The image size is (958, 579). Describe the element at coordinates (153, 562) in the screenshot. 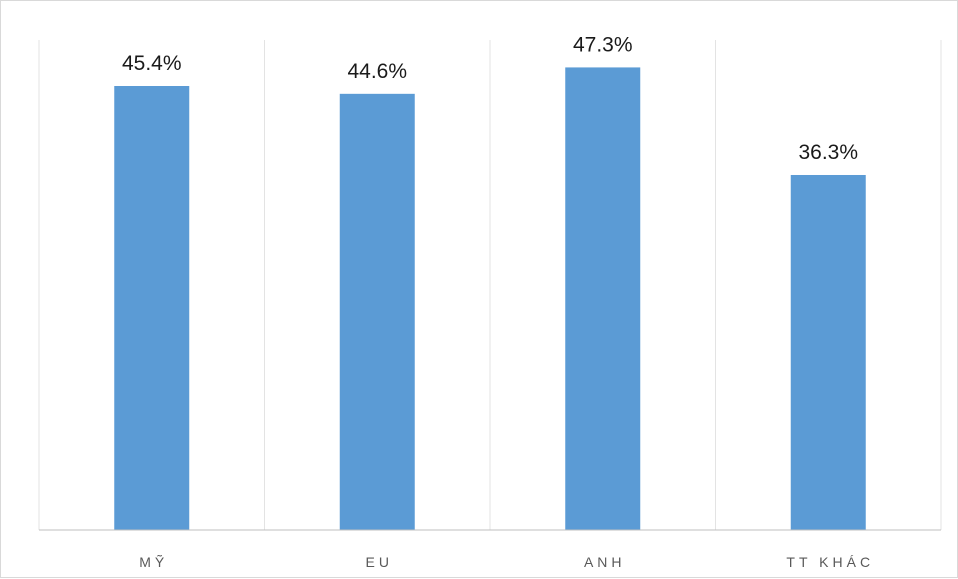

I see `category-label-0: MỸ` at that location.